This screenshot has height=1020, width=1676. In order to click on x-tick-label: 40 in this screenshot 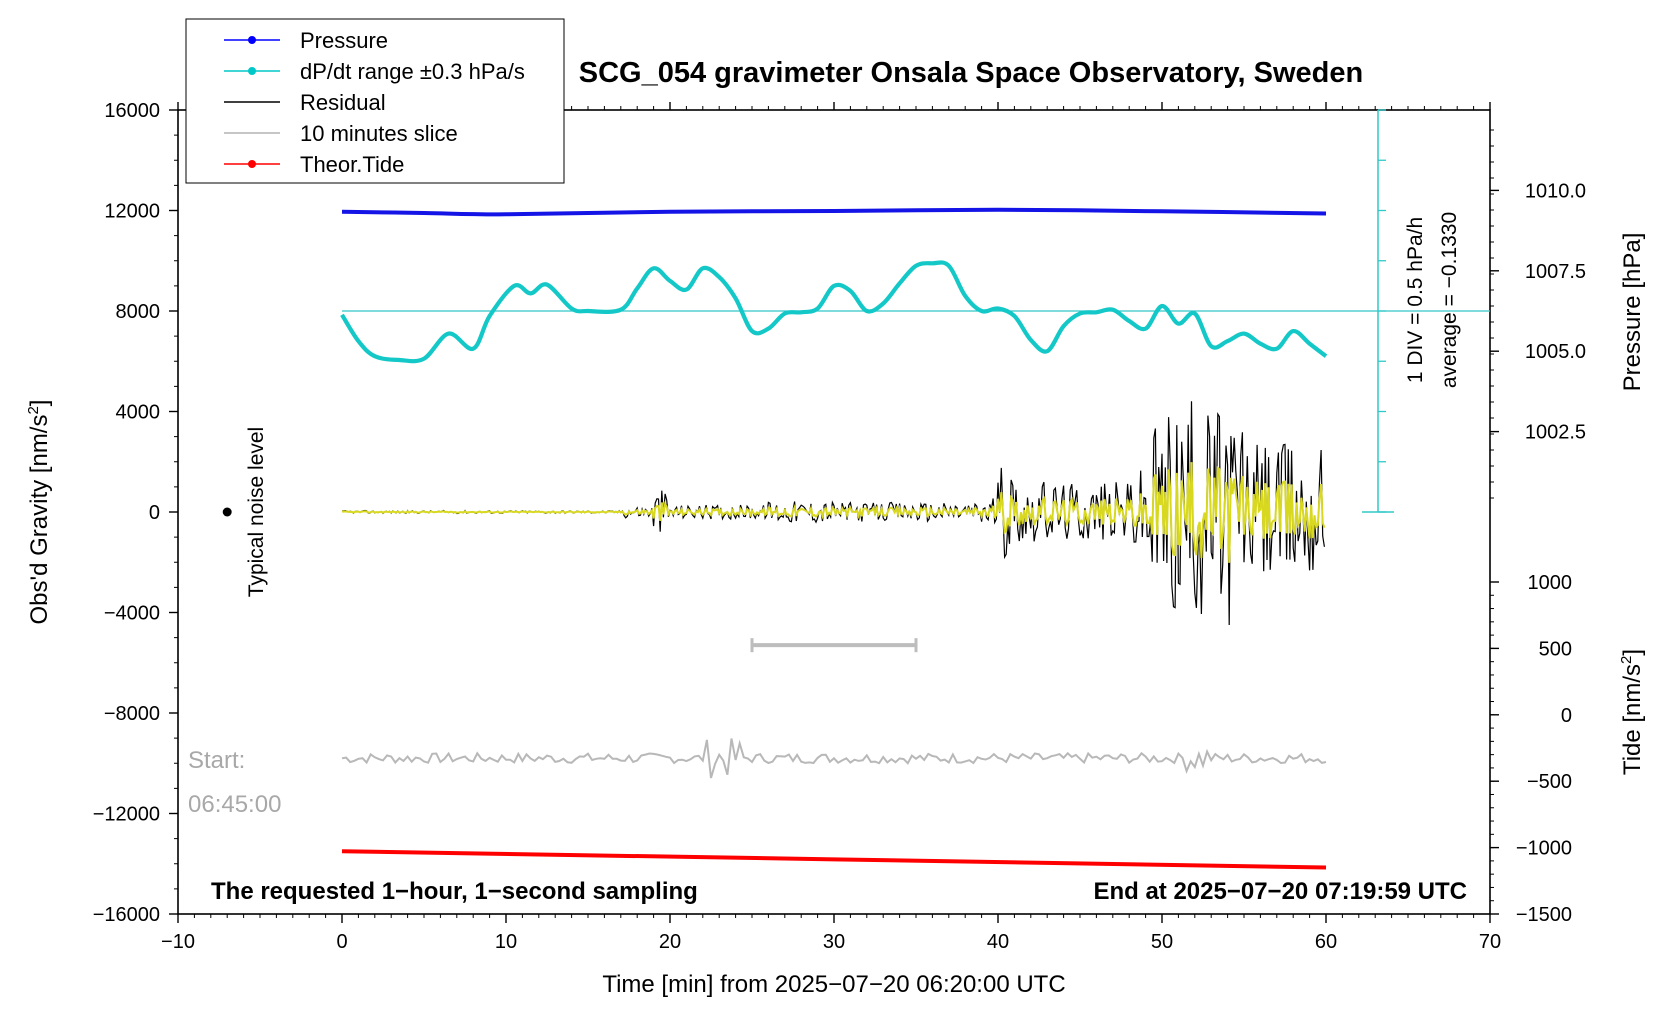, I will do `click(998, 942)`.